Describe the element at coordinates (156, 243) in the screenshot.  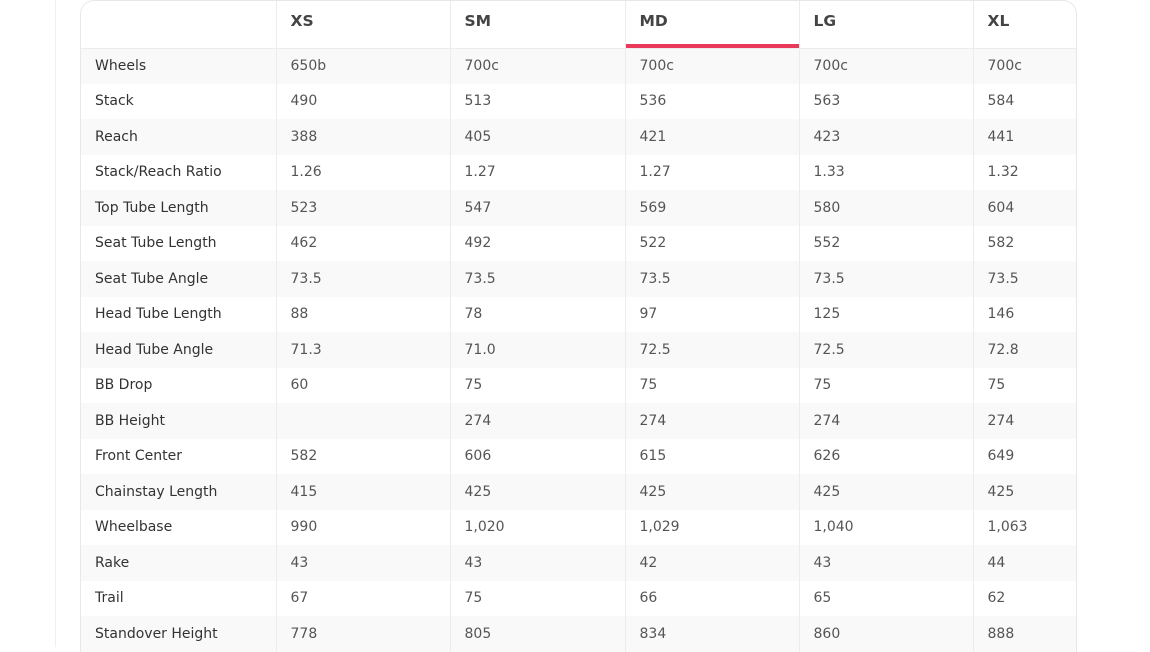
I see `row-label: Seat Tube Length` at that location.